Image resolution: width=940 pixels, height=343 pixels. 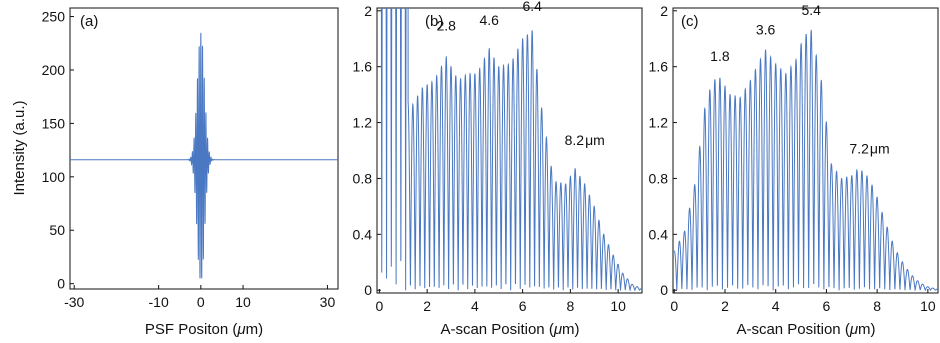 What do you see at coordinates (201, 302) in the screenshot?
I see `panel-a-xtick-label-2: 0` at bounding box center [201, 302].